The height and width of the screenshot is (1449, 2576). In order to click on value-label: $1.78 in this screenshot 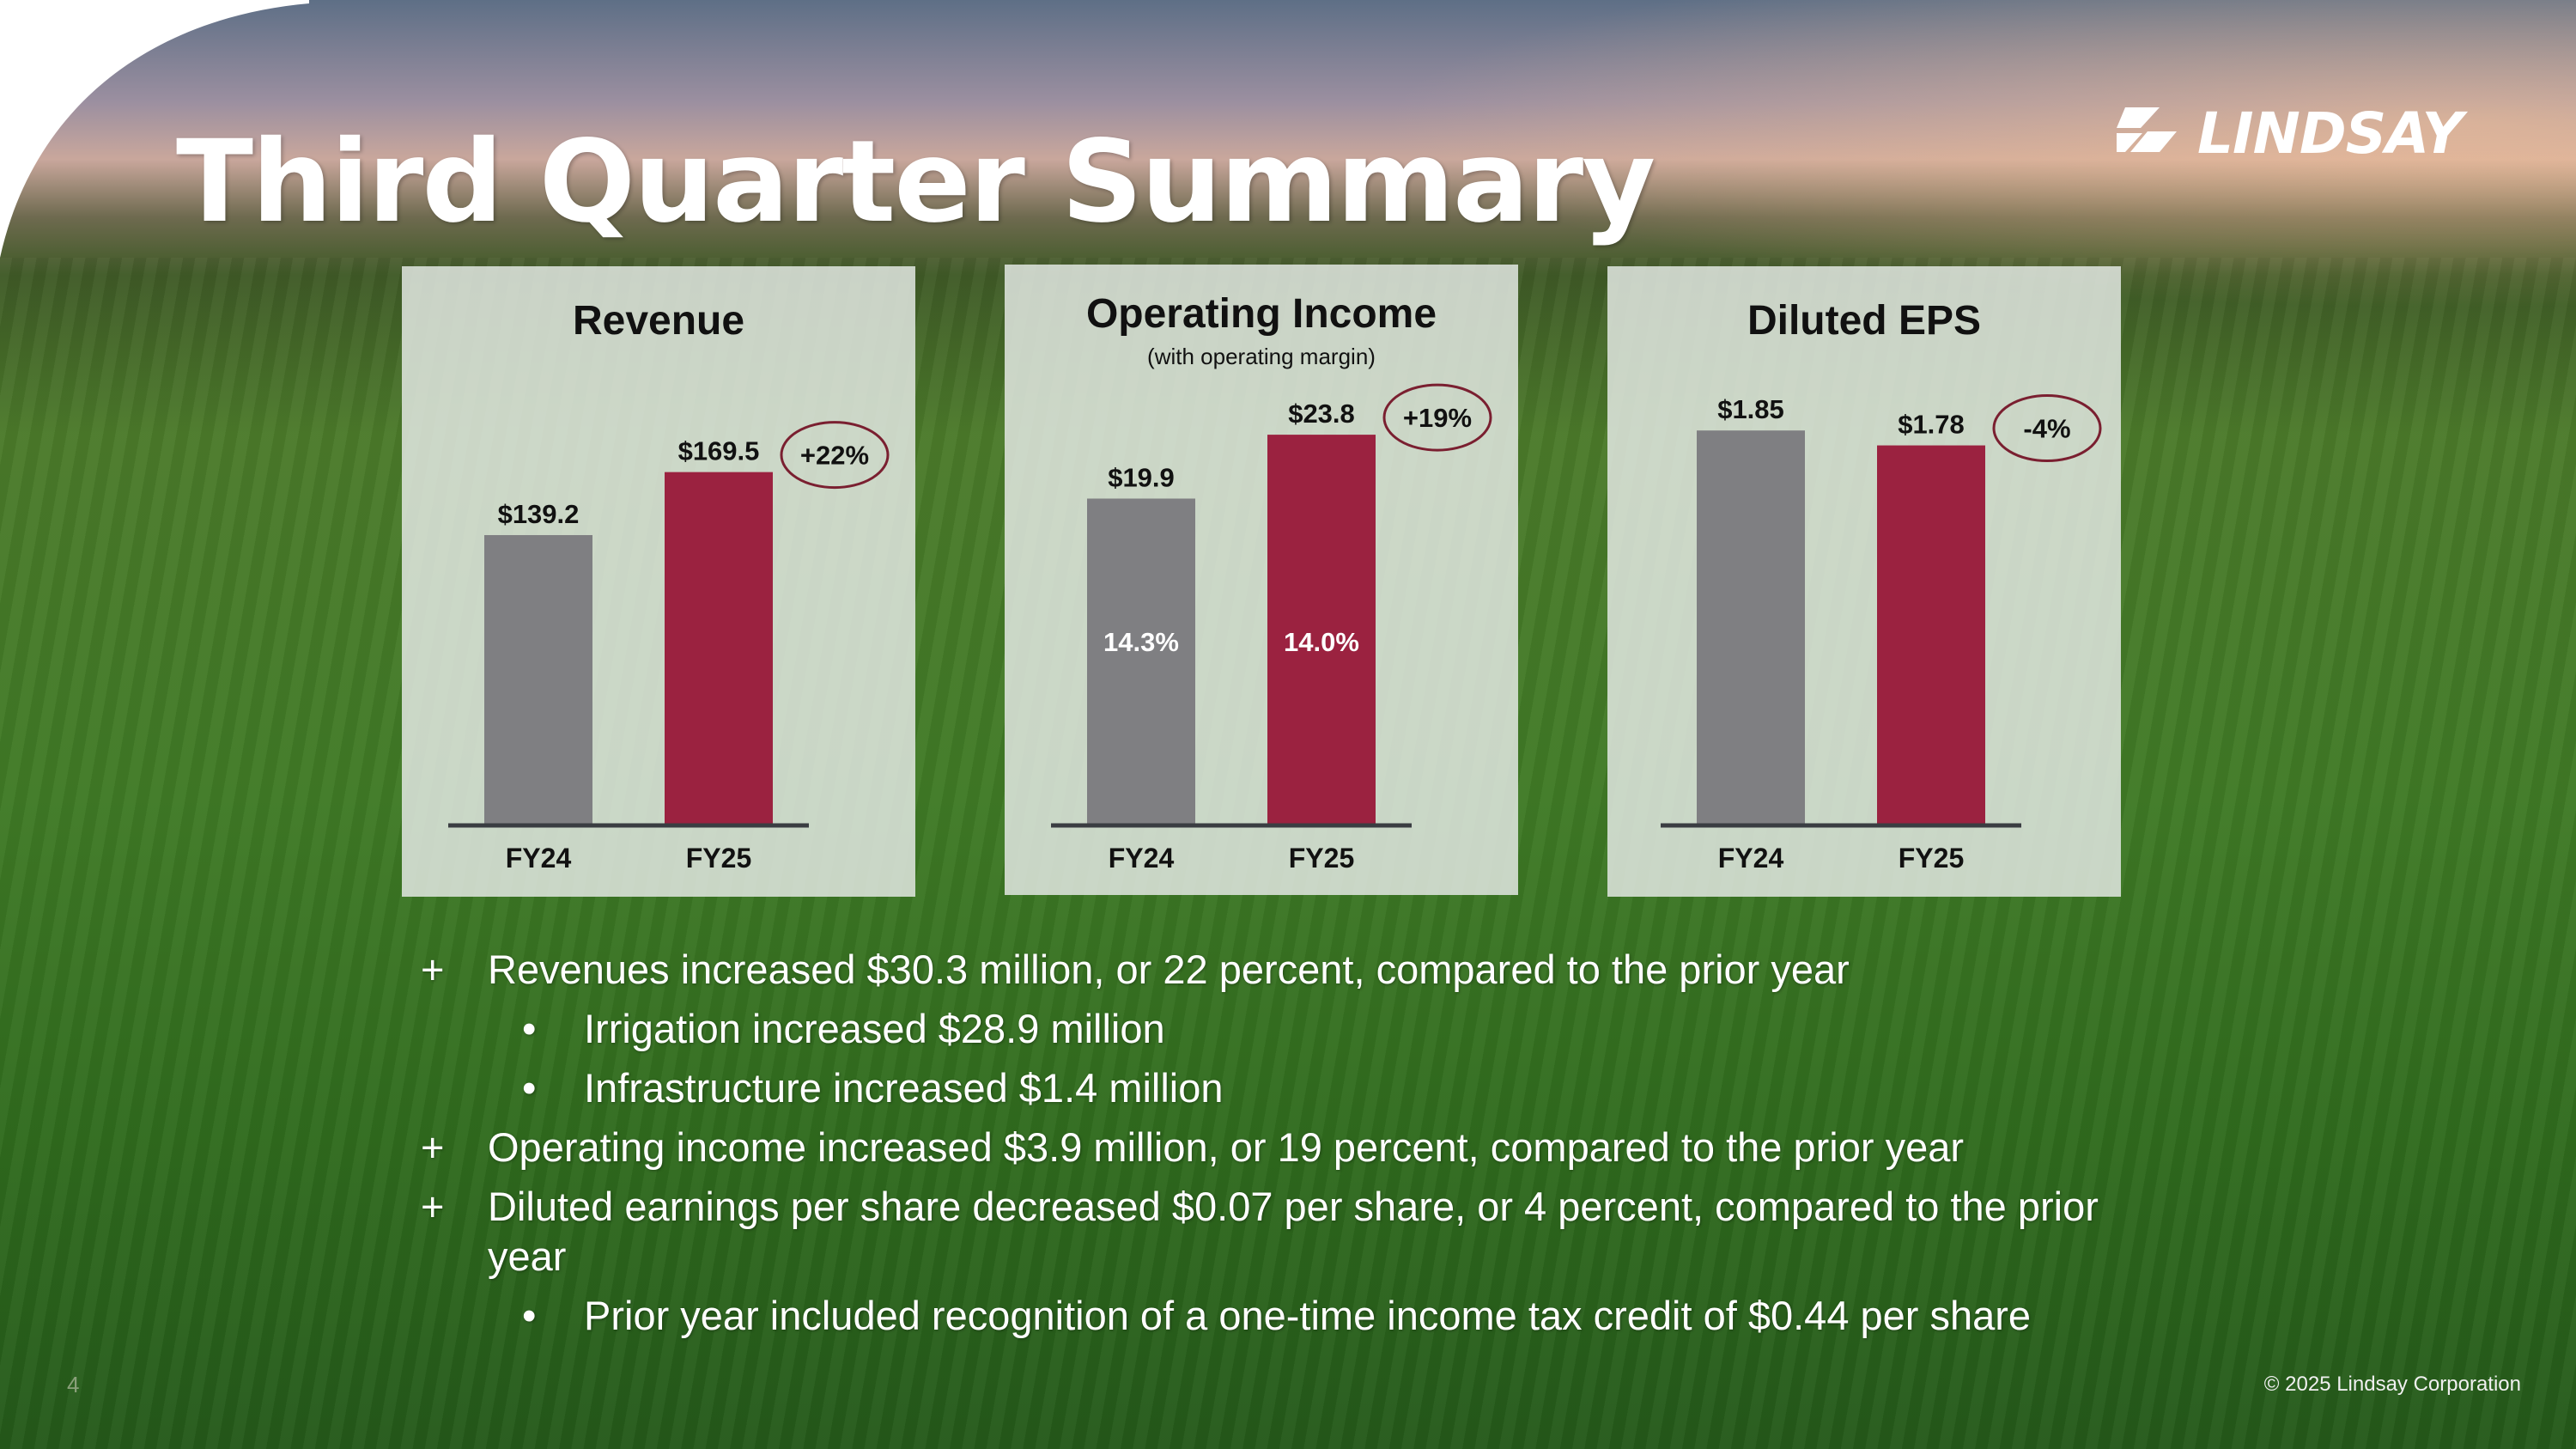, I will do `click(1931, 425)`.